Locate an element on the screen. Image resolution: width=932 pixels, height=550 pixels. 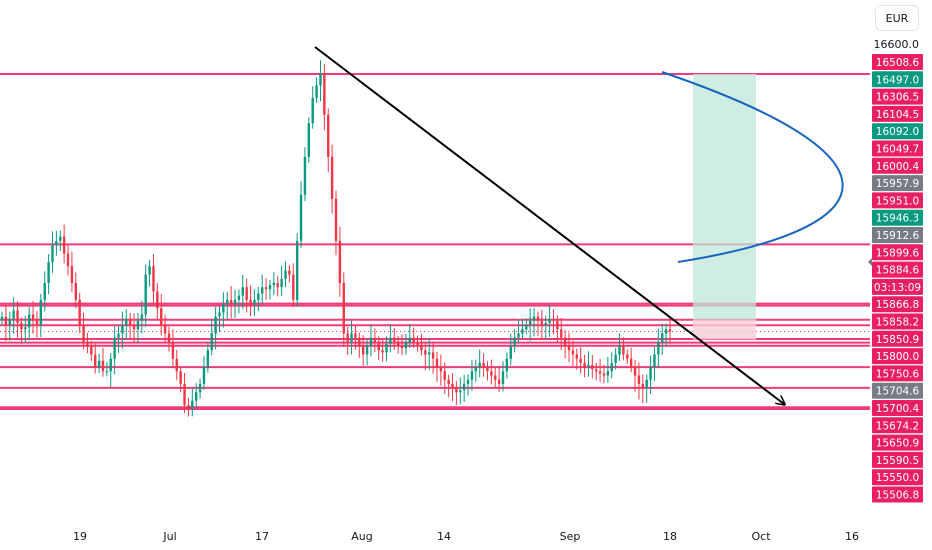
price-badge: 15550.0 is located at coordinates (897, 477).